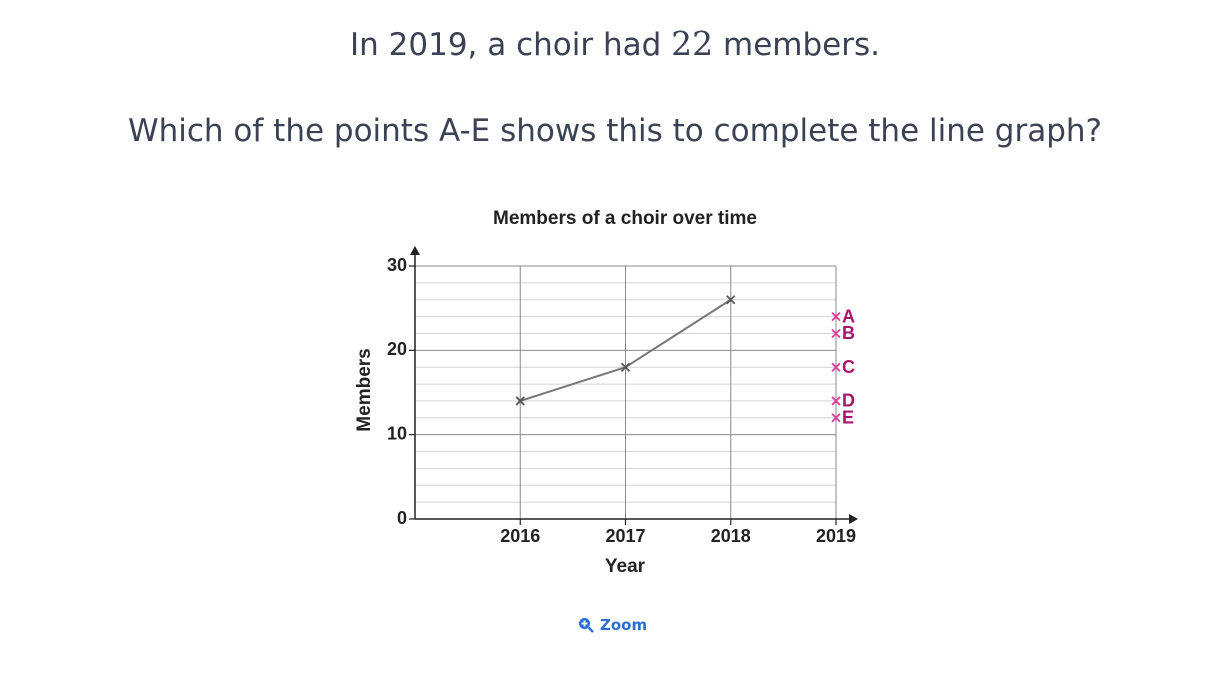  What do you see at coordinates (848, 401) in the screenshot?
I see `option-label: D` at bounding box center [848, 401].